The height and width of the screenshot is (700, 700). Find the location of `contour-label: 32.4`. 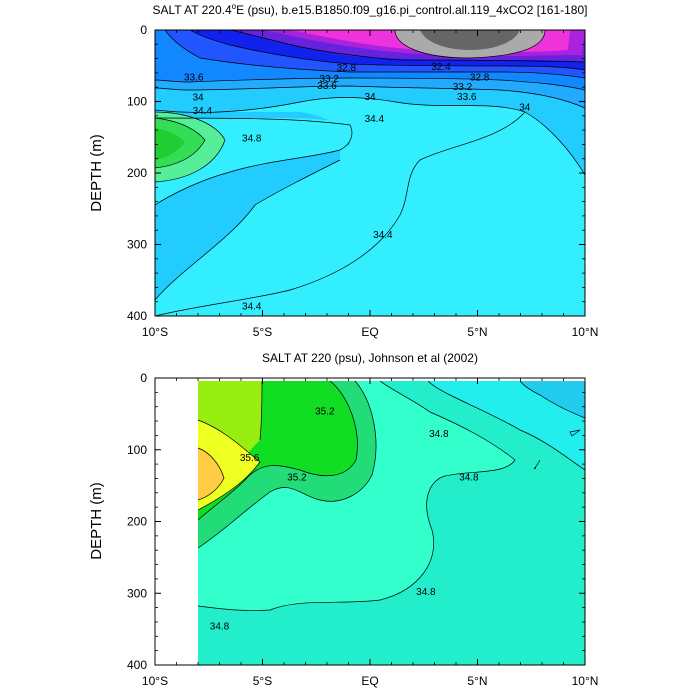

contour-label: 32.4 is located at coordinates (441, 67).